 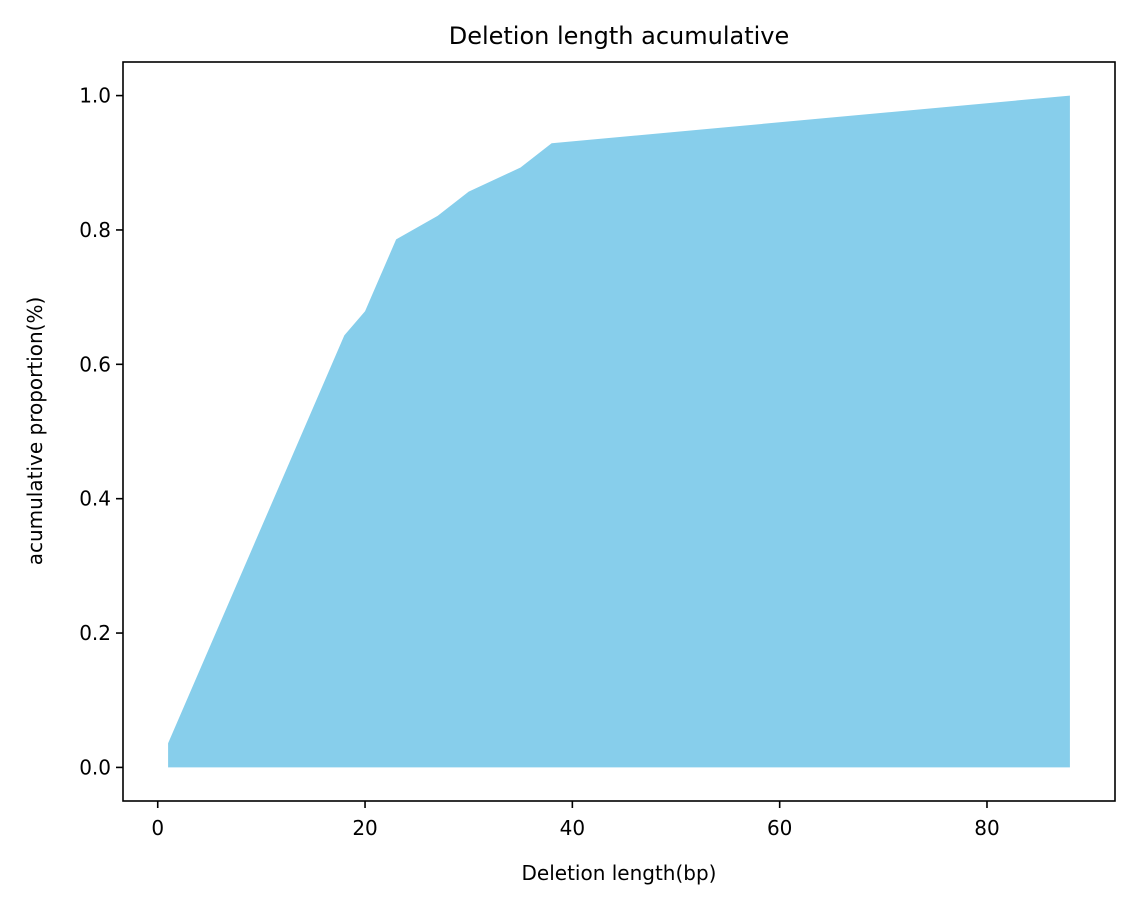 What do you see at coordinates (157, 828) in the screenshot?
I see `x-tick-label: 0` at bounding box center [157, 828].